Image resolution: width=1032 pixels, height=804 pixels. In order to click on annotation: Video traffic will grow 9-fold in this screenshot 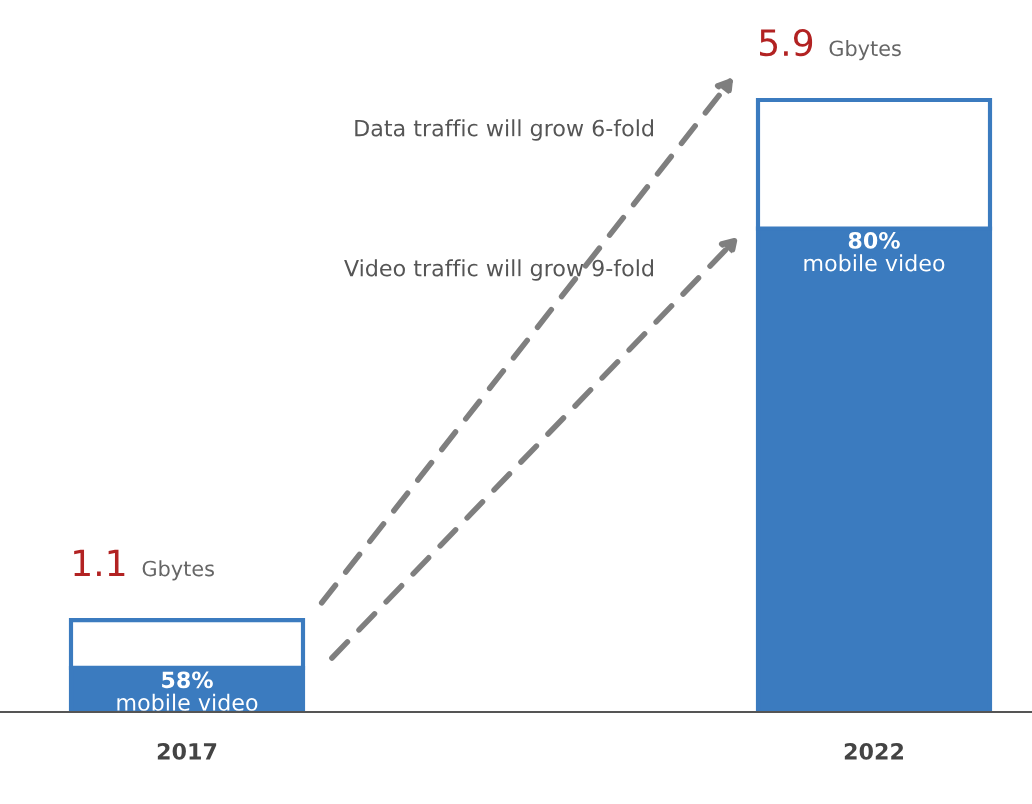, I will do `click(498, 270)`.